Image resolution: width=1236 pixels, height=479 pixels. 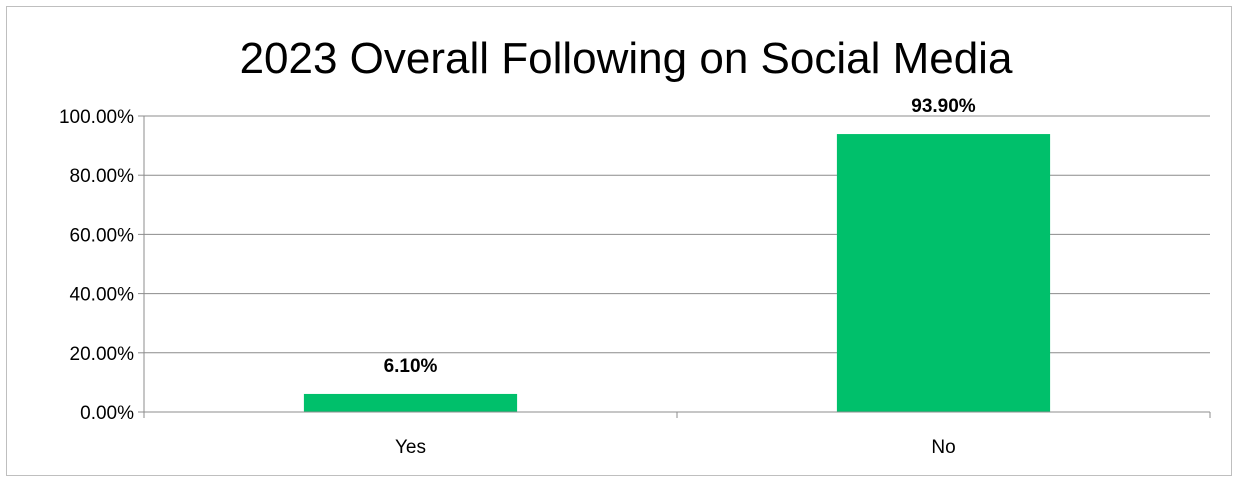 I want to click on y-tick-label: 40.00%, so click(x=102, y=295).